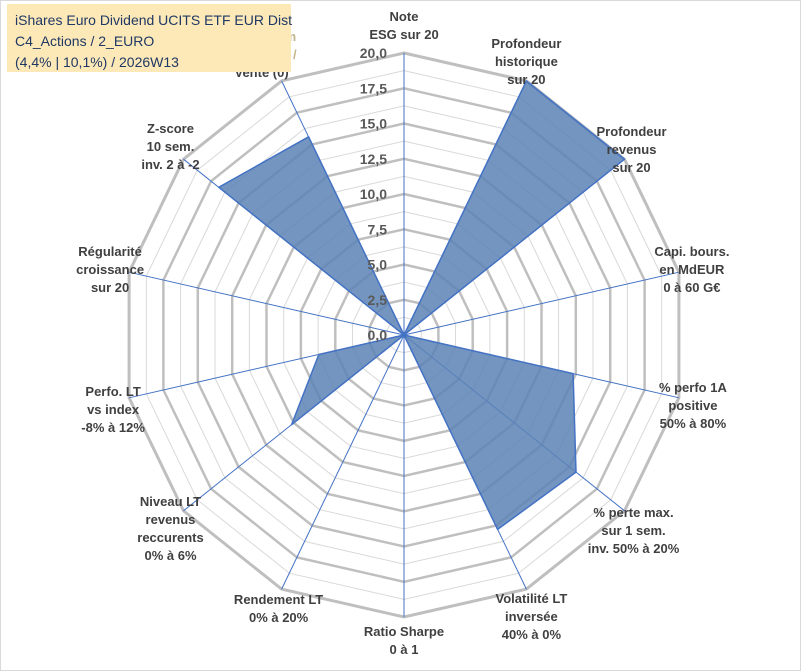 The width and height of the screenshot is (801, 672). I want to click on r-tick-label: 5,0, so click(378, 265).